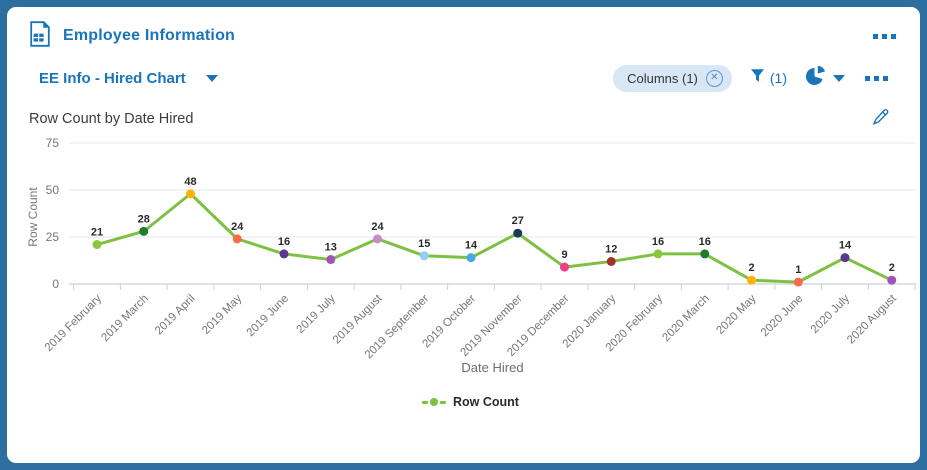 This screenshot has height=470, width=927. What do you see at coordinates (464, 78) in the screenshot?
I see `toolbar: EE Info - Hired Chart Columns (1) ✕ (1)` at bounding box center [464, 78].